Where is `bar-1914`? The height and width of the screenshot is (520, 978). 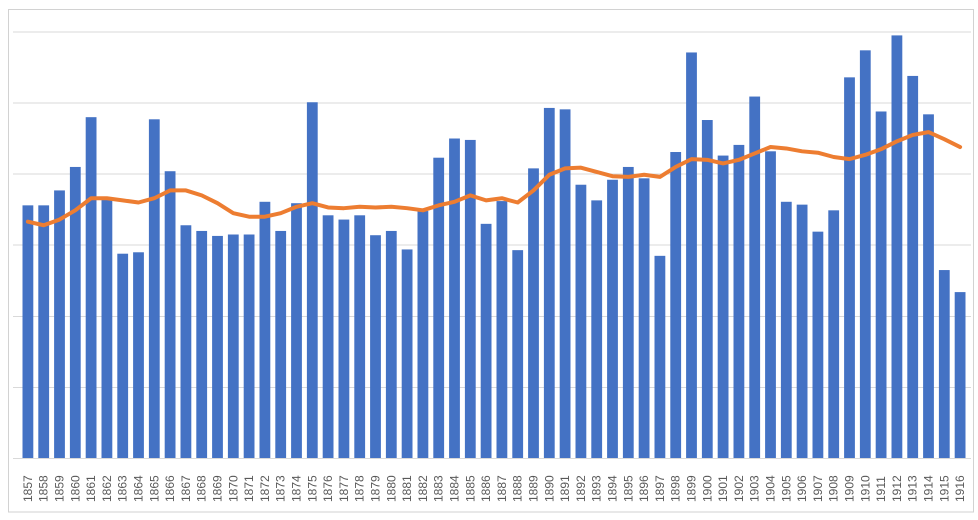 bar-1914 is located at coordinates (928, 286).